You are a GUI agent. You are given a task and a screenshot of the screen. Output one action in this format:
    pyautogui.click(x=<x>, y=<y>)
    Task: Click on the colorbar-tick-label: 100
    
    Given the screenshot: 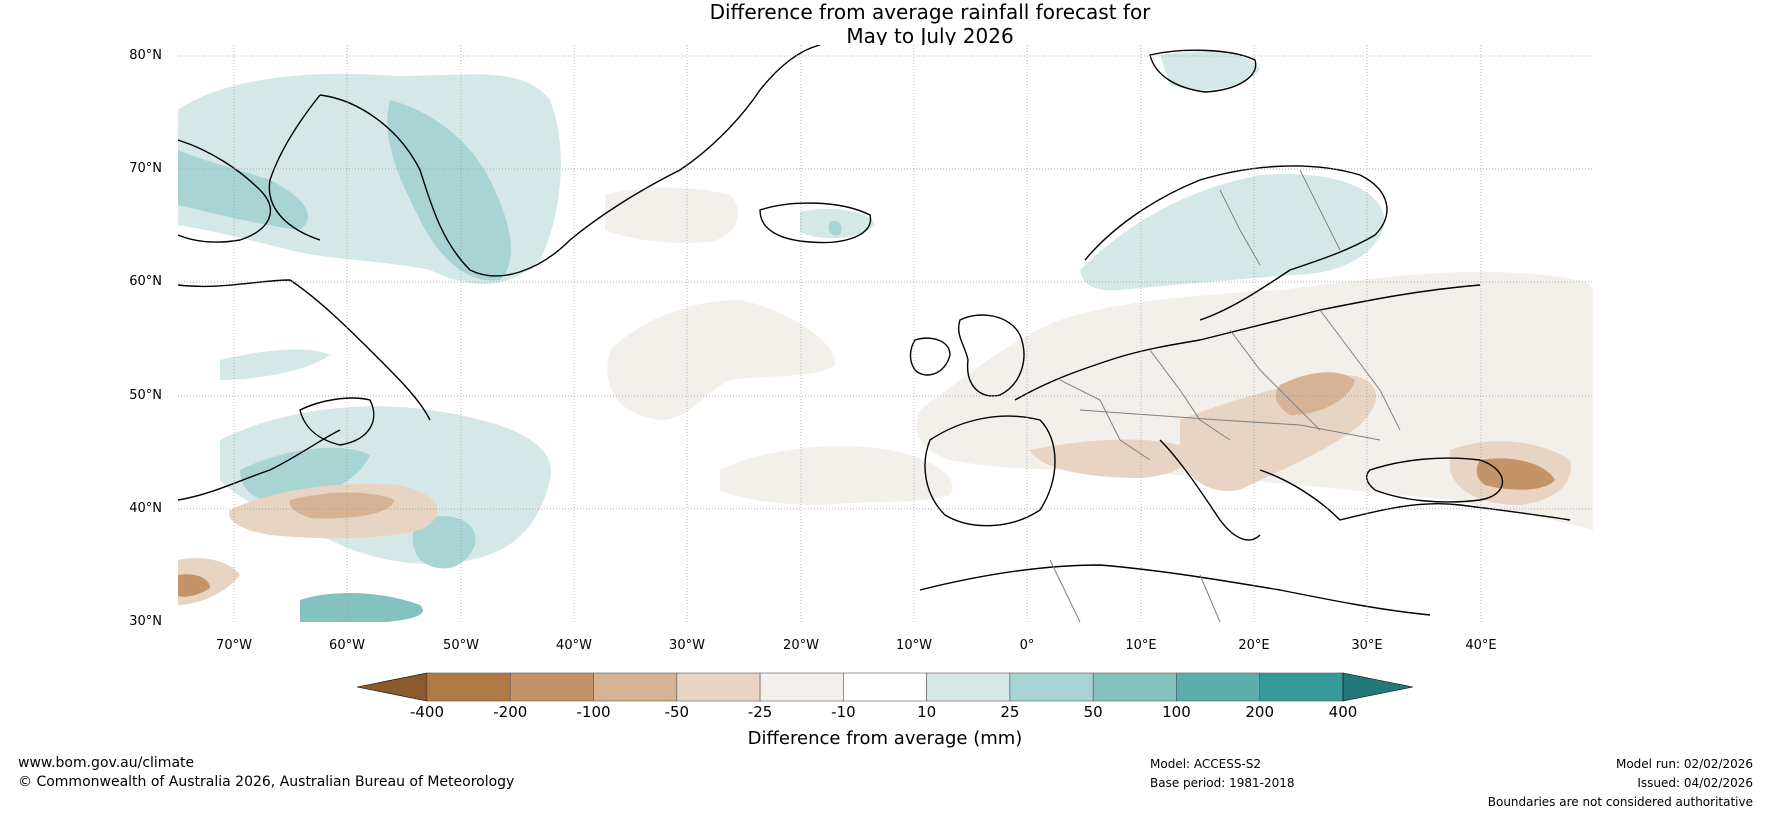 What is the action you would take?
    pyautogui.click(x=1176, y=712)
    